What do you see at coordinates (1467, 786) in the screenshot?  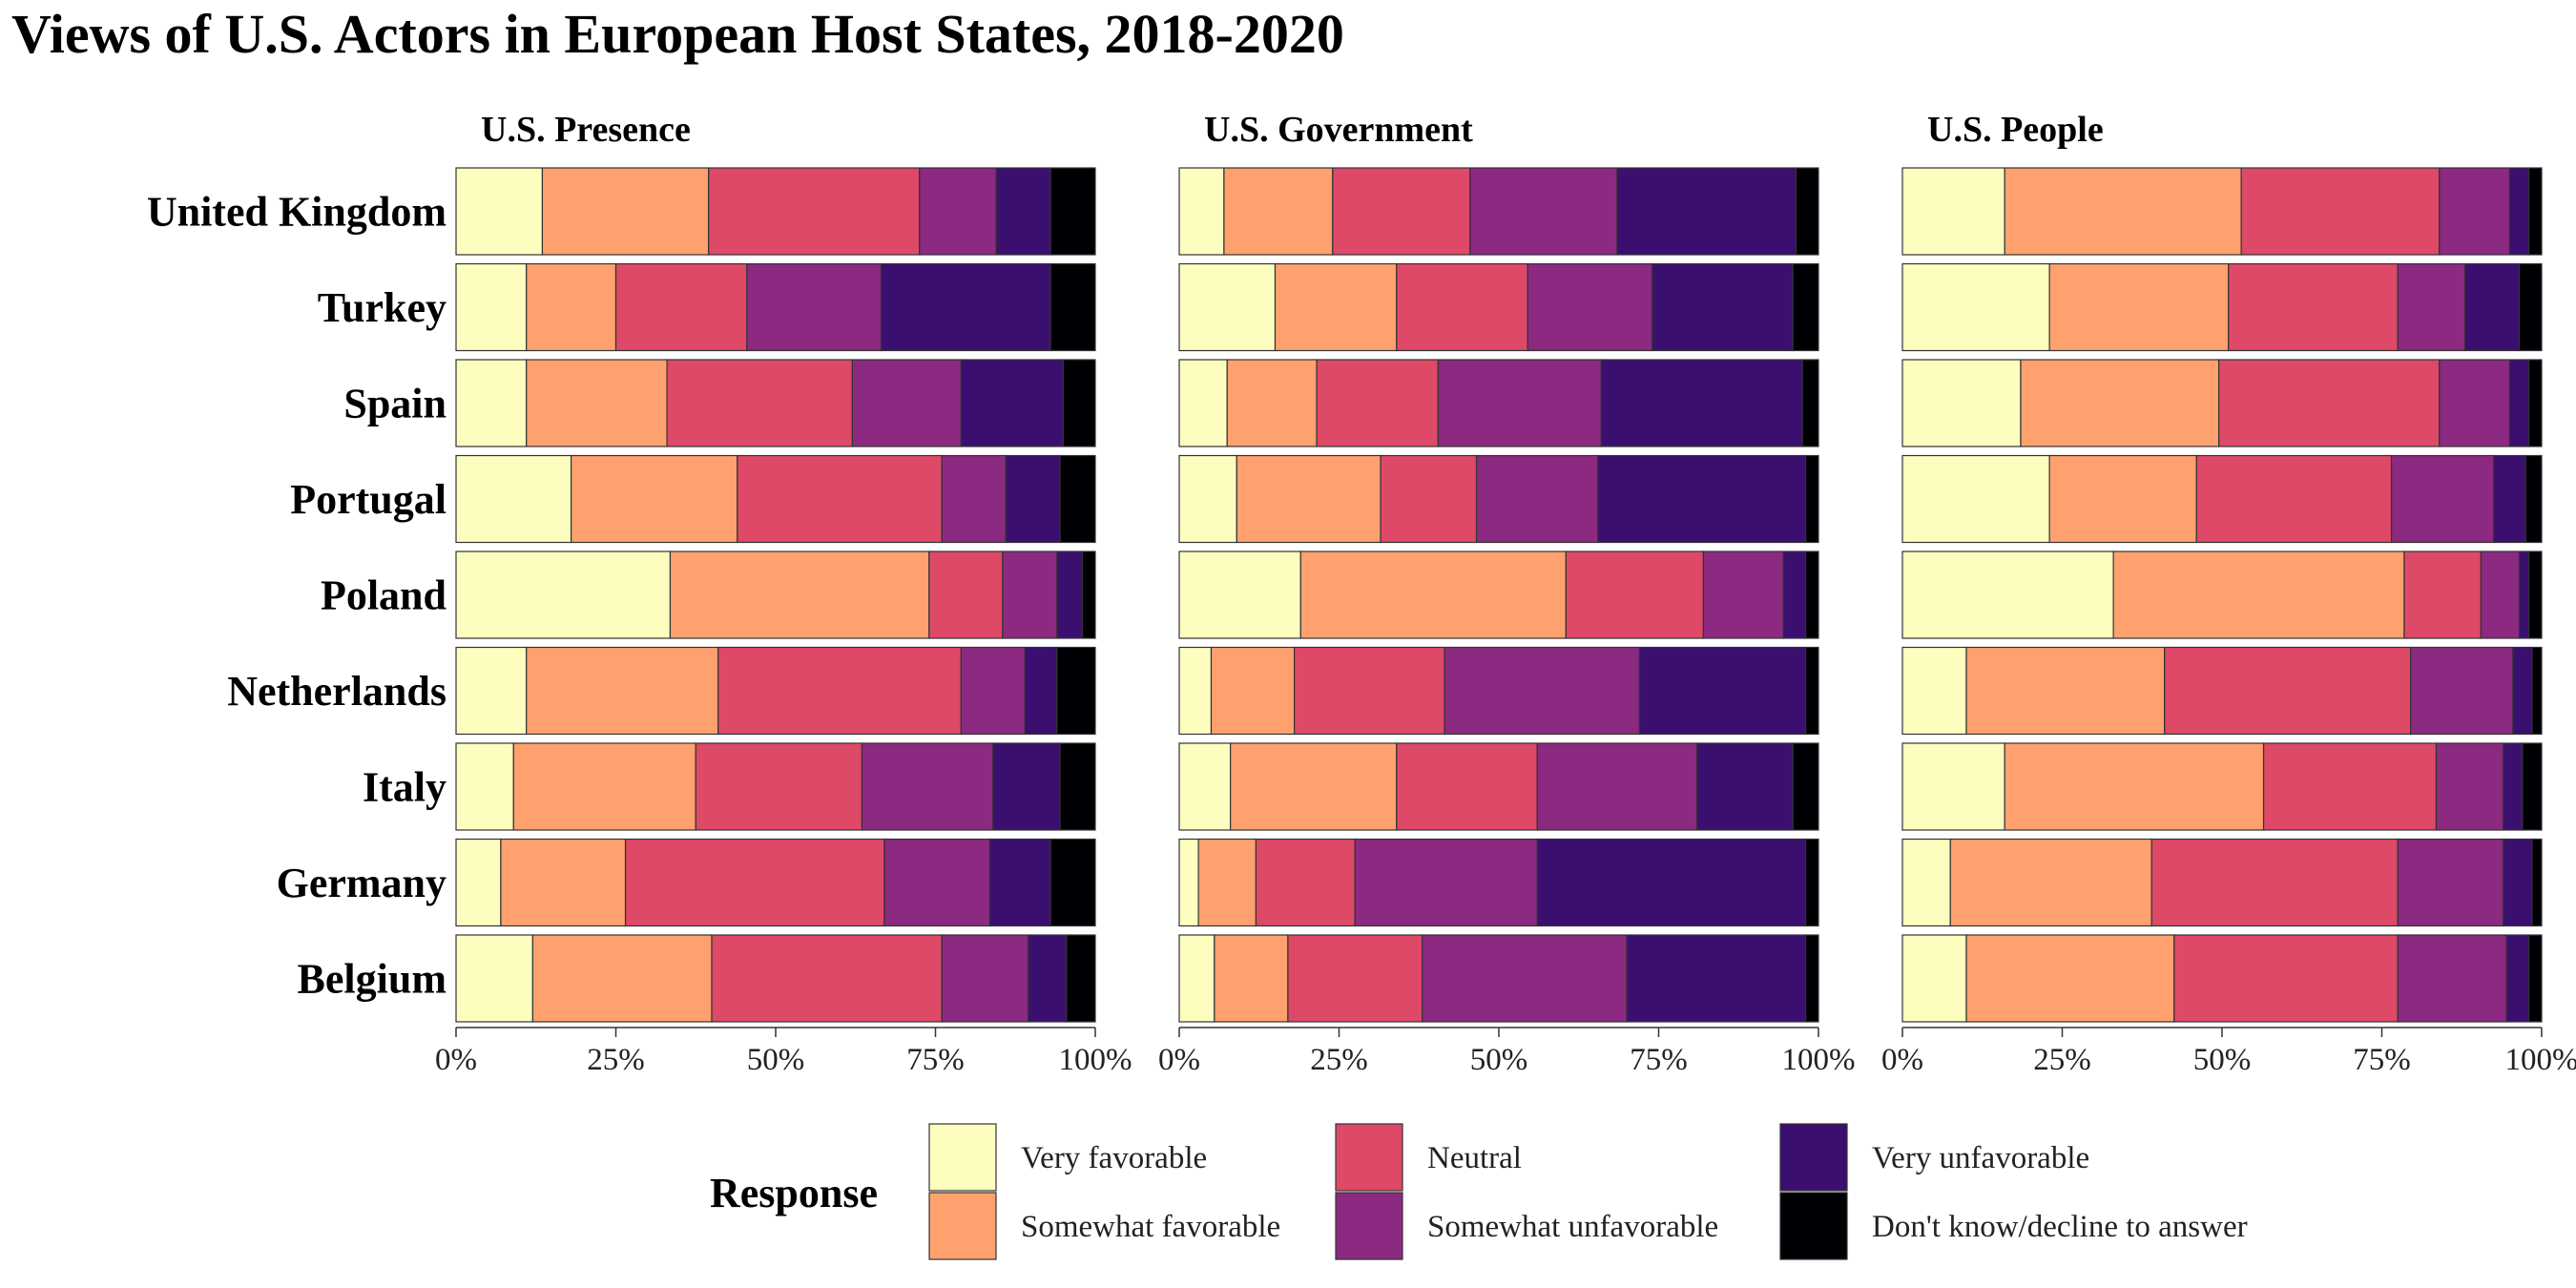 I see `bar-segment-italy-neutral` at bounding box center [1467, 786].